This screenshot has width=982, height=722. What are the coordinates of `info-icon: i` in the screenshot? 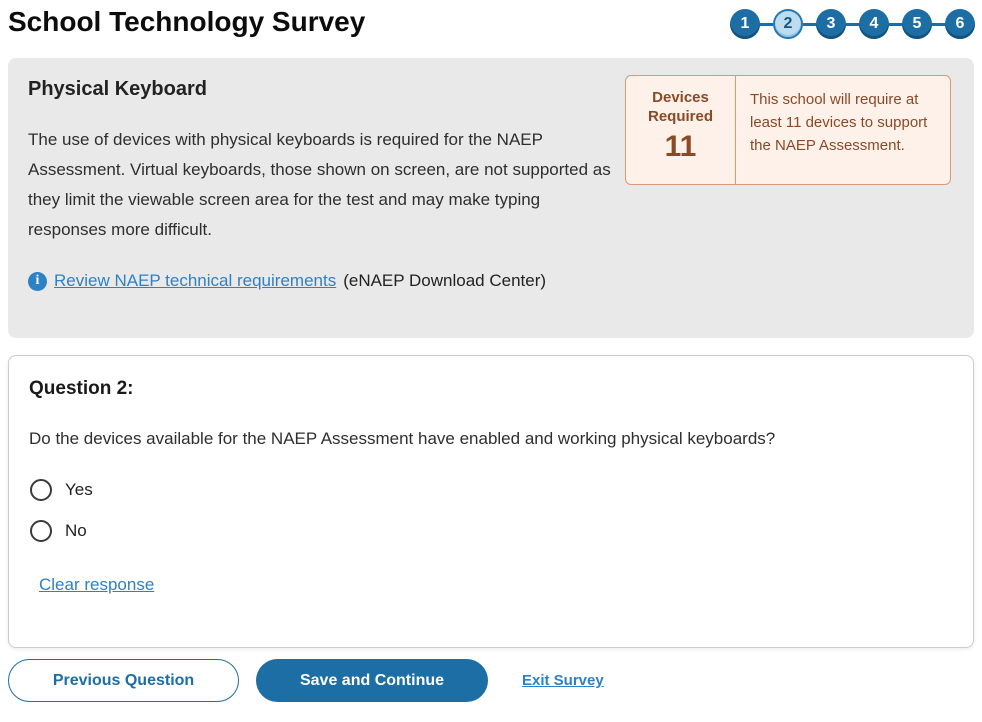 It's located at (37, 281).